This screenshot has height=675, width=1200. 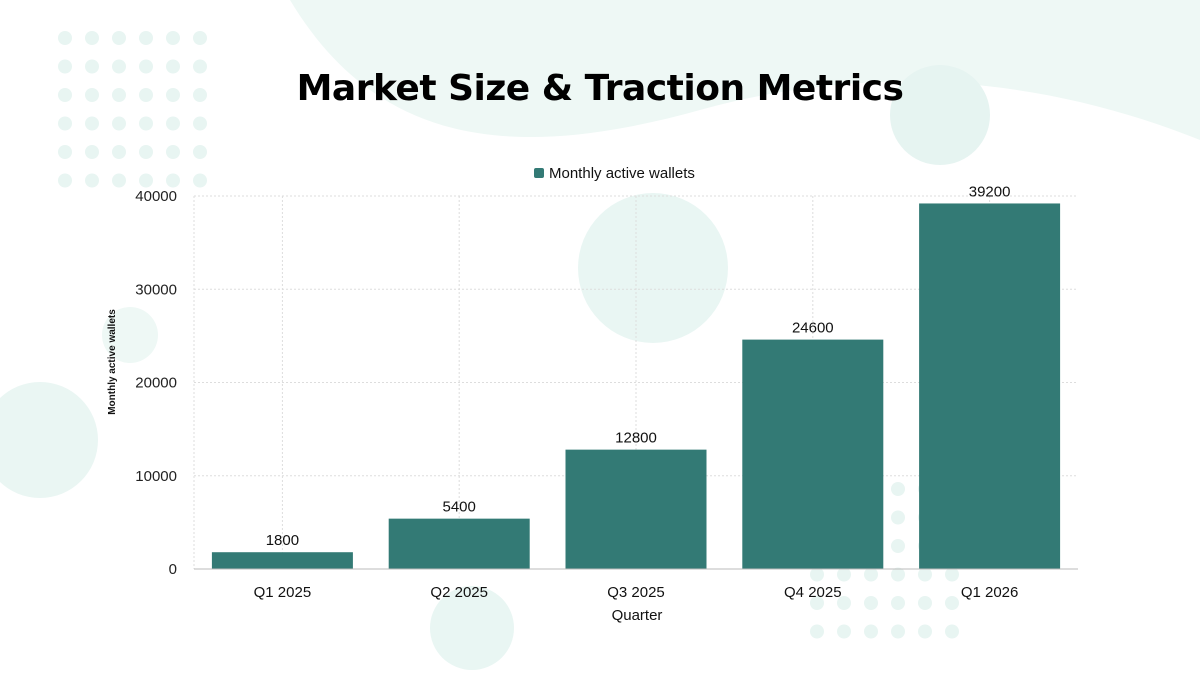 What do you see at coordinates (459, 507) in the screenshot?
I see `data-label: 5400` at bounding box center [459, 507].